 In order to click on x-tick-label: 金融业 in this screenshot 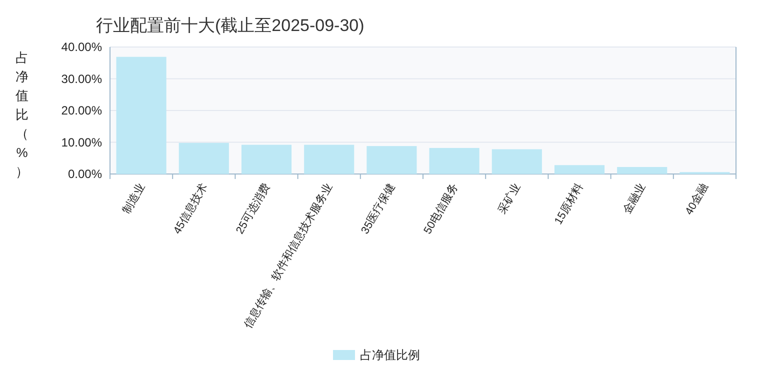, I will do `click(634, 198)`.